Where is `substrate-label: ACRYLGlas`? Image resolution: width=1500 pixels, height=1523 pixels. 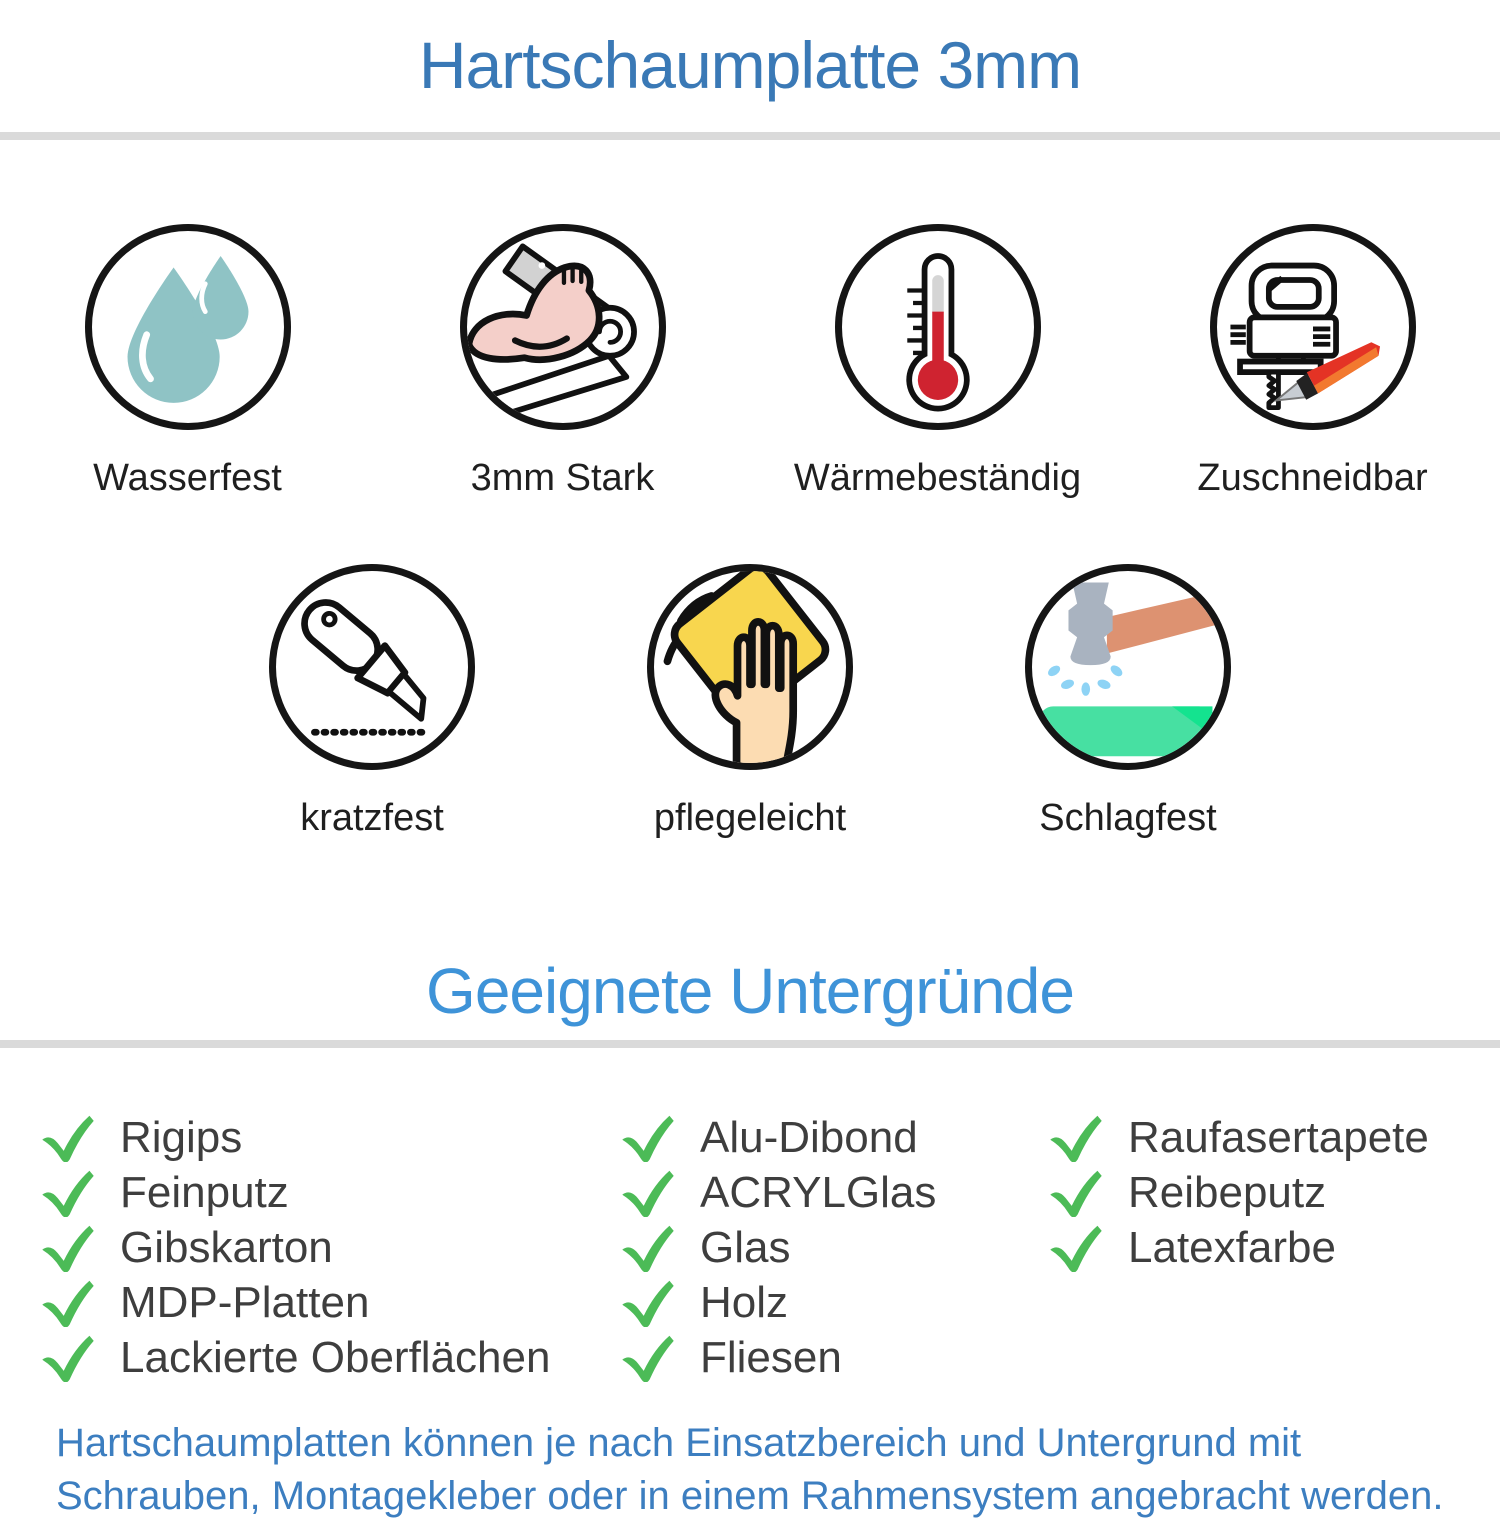
substrate-label: ACRYLGlas is located at coordinates (818, 1192).